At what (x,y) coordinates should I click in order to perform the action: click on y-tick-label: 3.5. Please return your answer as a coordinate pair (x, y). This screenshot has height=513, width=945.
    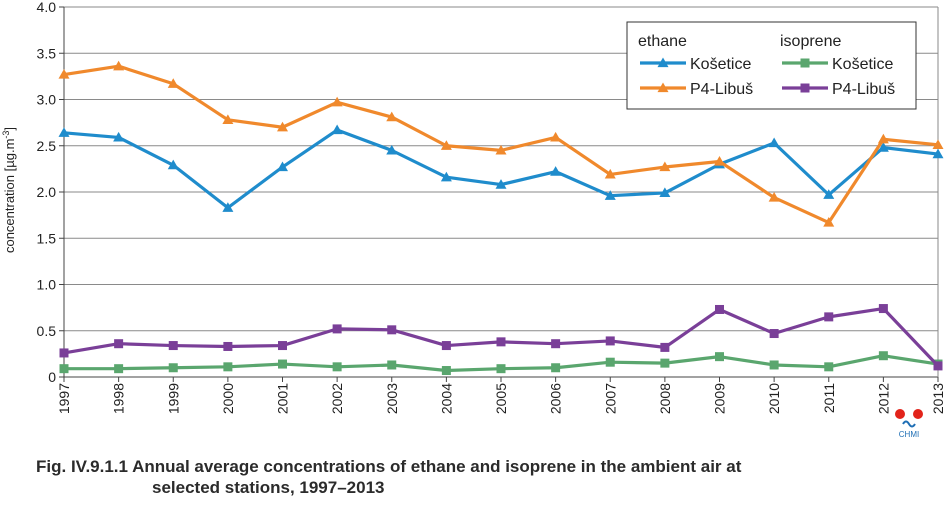
    Looking at the image, I should click on (47, 53).